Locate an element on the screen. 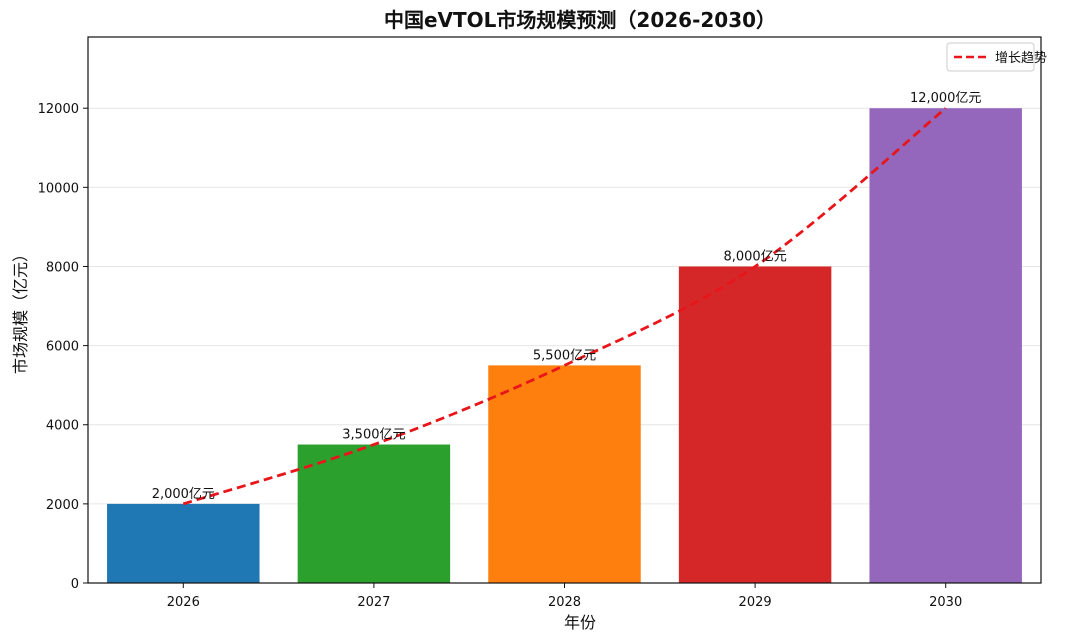  y-tick-label: 10000 is located at coordinates (58, 188).